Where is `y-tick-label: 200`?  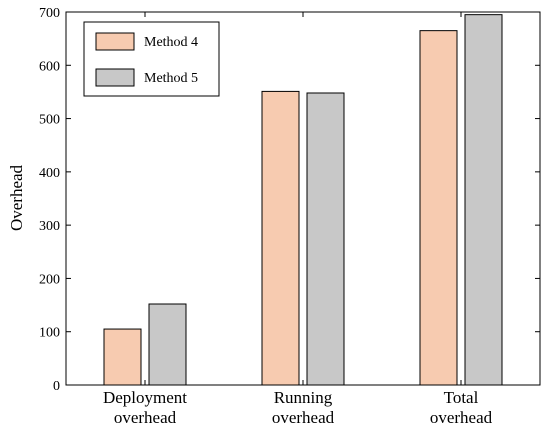
y-tick-label: 200 is located at coordinates (49, 279).